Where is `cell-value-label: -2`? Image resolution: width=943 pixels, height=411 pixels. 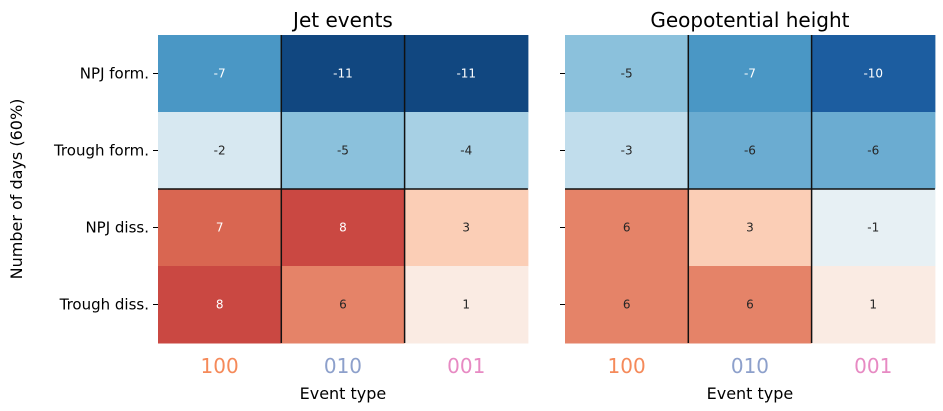 cell-value-label: -2 is located at coordinates (220, 151).